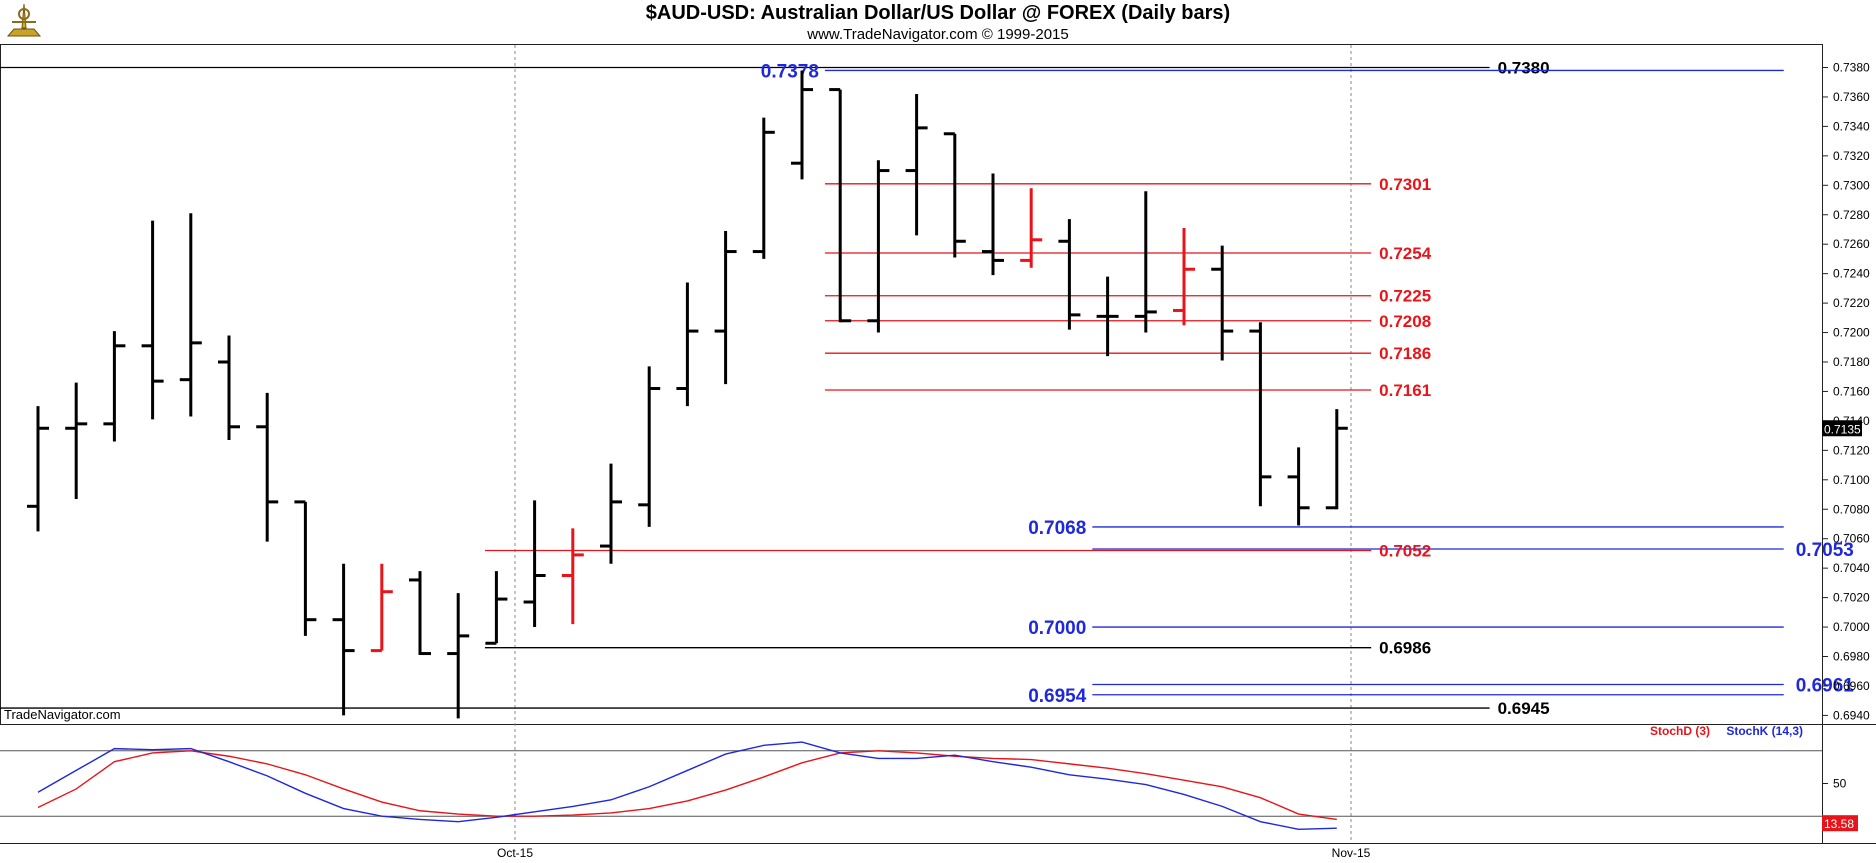 The width and height of the screenshot is (1876, 863). Describe the element at coordinates (1851, 126) in the screenshot. I see `y-tick-label: 0.7340` at that location.